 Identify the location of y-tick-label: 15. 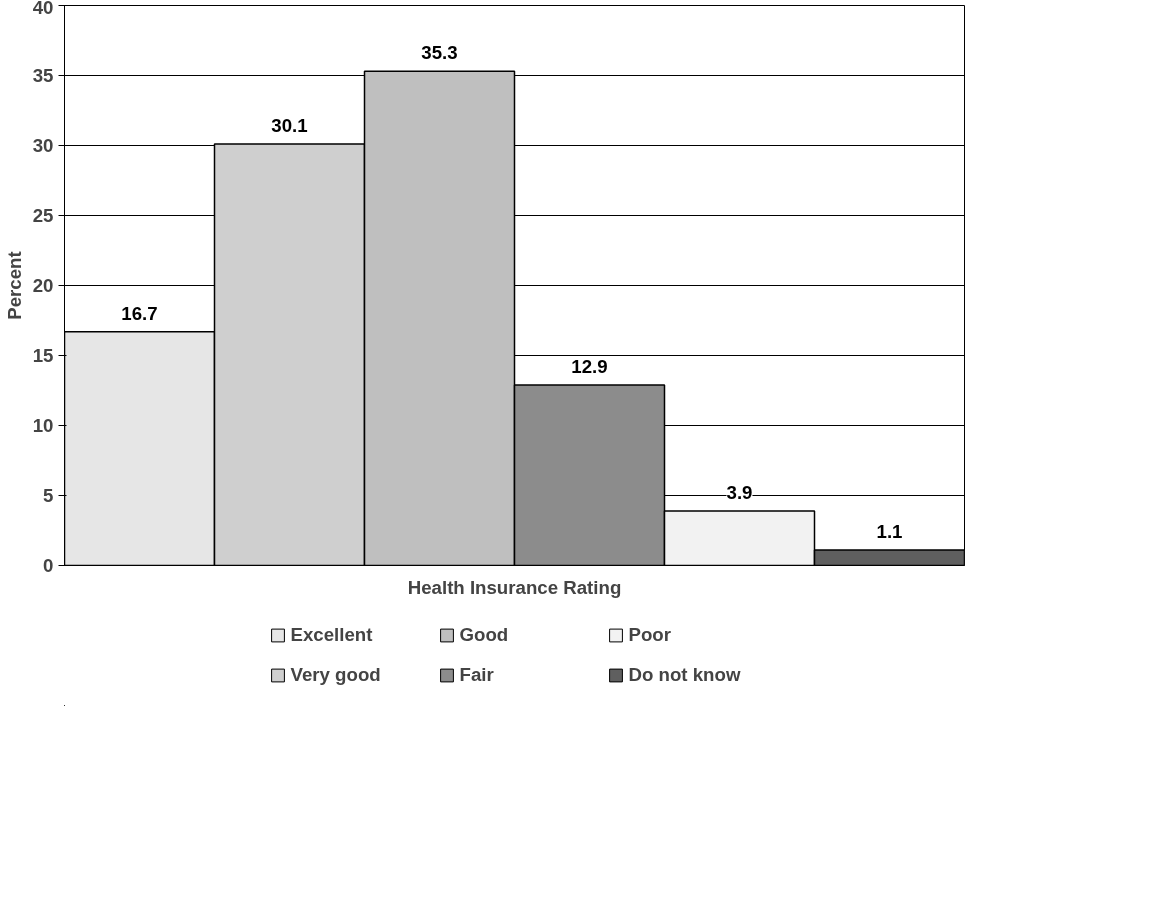
(43, 355).